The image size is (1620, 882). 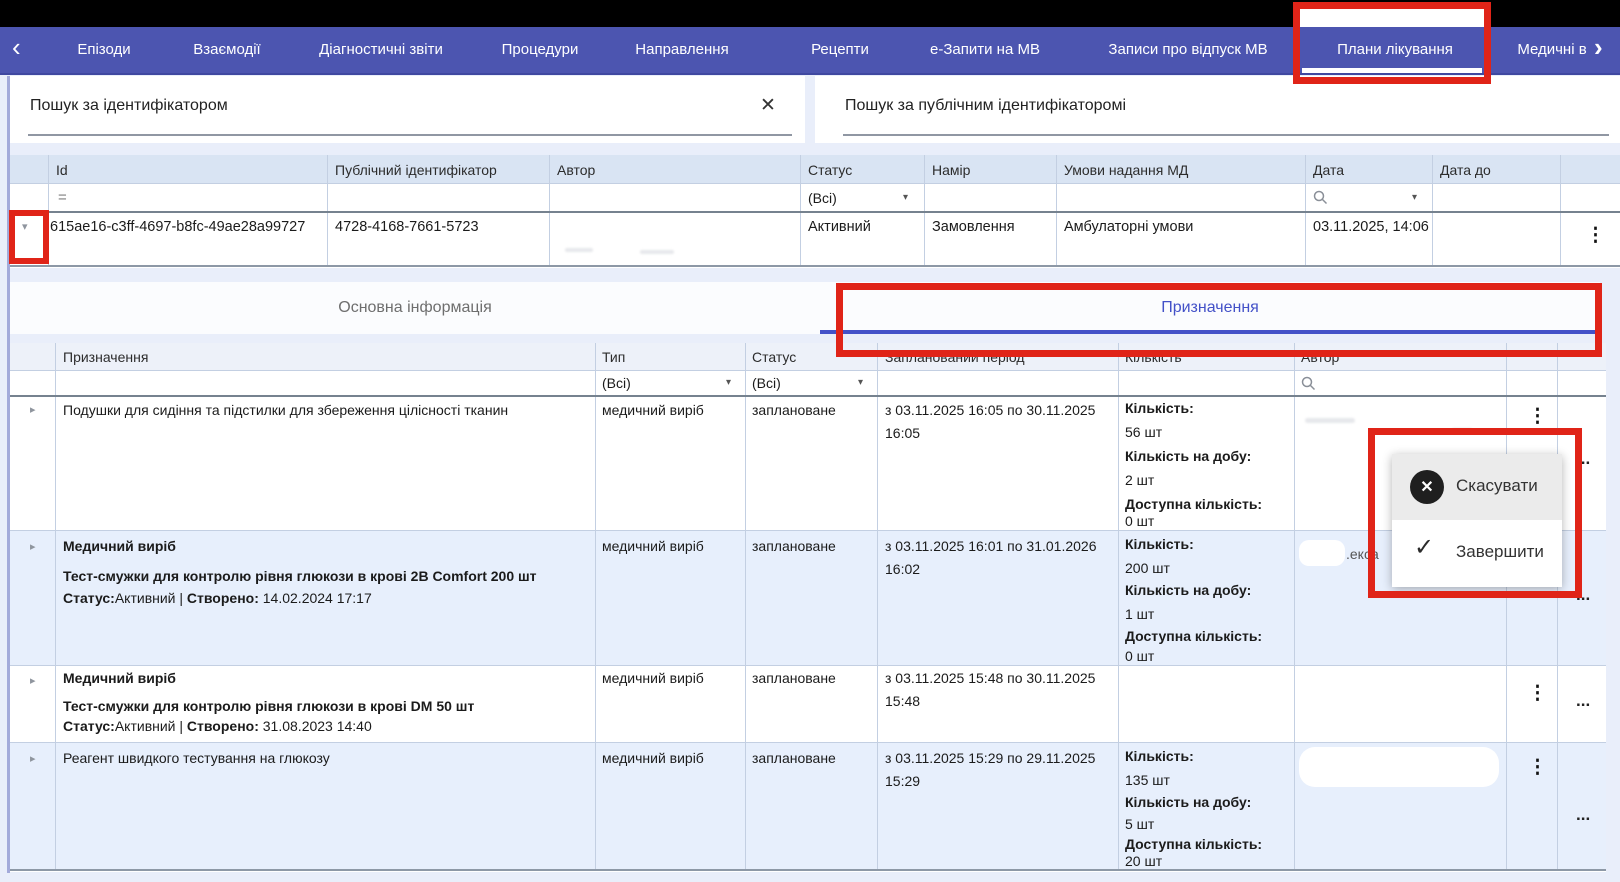 What do you see at coordinates (951, 170) in the screenshot?
I see `col-header-intent: Намір` at bounding box center [951, 170].